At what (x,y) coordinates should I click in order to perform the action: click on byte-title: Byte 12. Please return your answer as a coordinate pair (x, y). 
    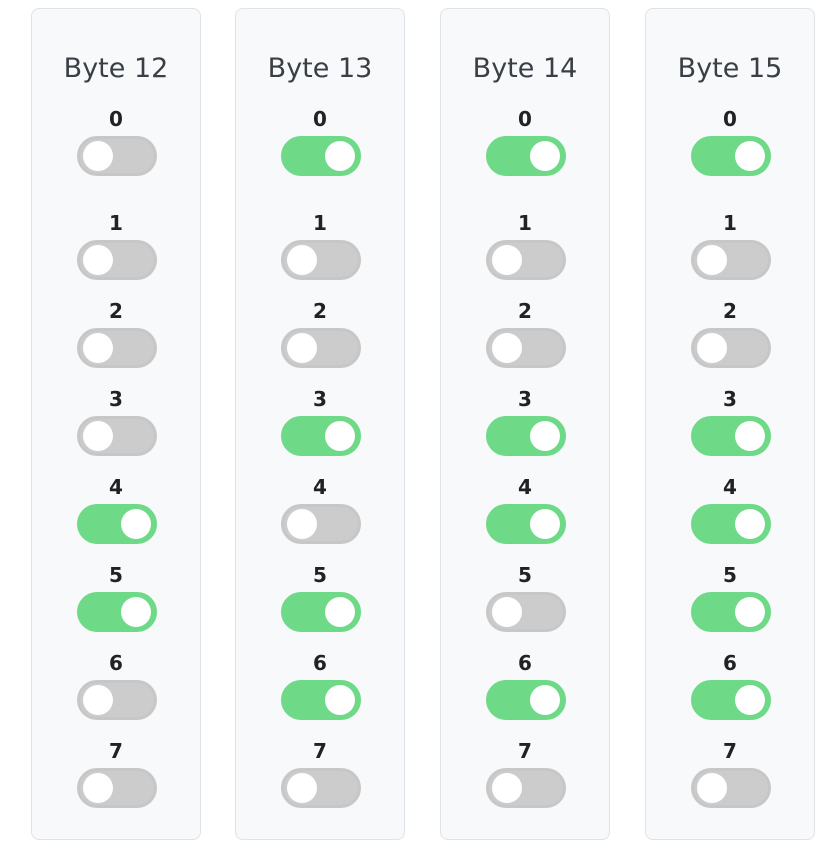
    Looking at the image, I should click on (116, 68).